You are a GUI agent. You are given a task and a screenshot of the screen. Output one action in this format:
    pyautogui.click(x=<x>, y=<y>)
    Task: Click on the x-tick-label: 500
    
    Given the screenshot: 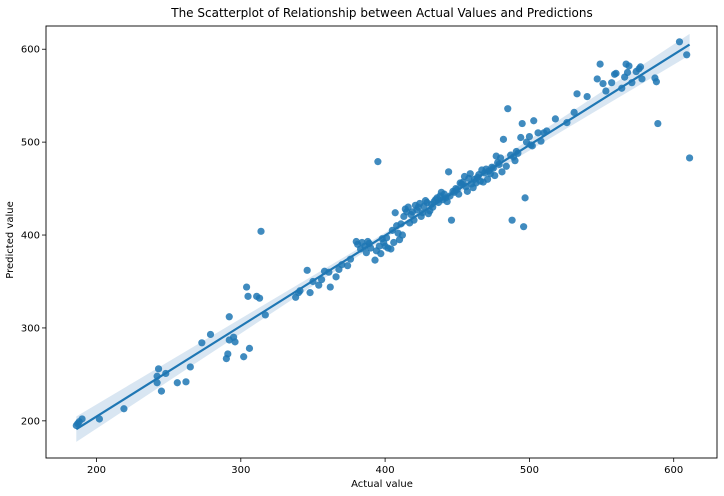 What is the action you would take?
    pyautogui.click(x=529, y=470)
    